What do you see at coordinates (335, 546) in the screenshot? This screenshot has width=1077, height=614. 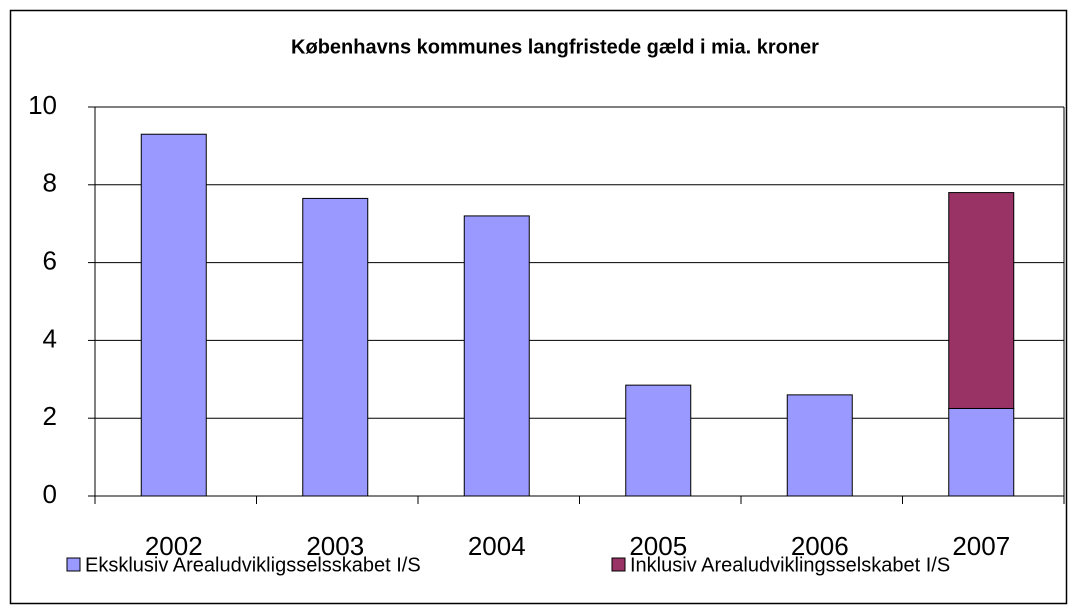 I see `x-tick-label: 2003` at bounding box center [335, 546].